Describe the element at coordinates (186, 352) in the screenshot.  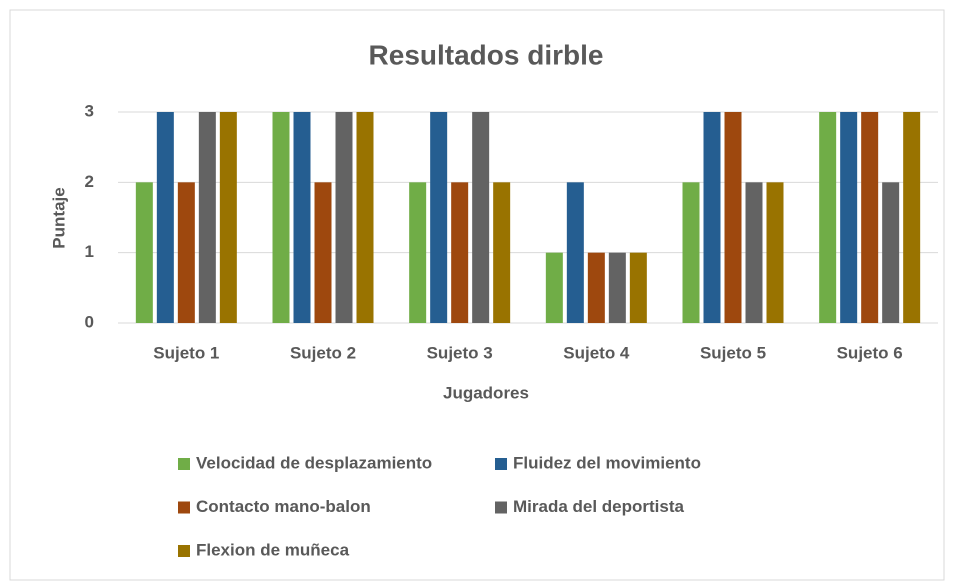
I see `x-tick-label: Sujeto 1` at that location.